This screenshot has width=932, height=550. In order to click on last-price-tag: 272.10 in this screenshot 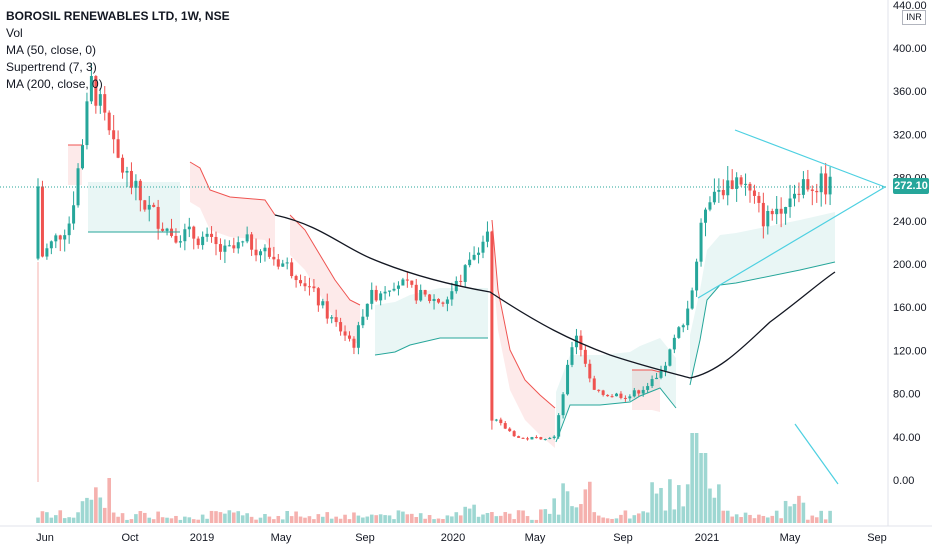, I will do `click(911, 186)`.